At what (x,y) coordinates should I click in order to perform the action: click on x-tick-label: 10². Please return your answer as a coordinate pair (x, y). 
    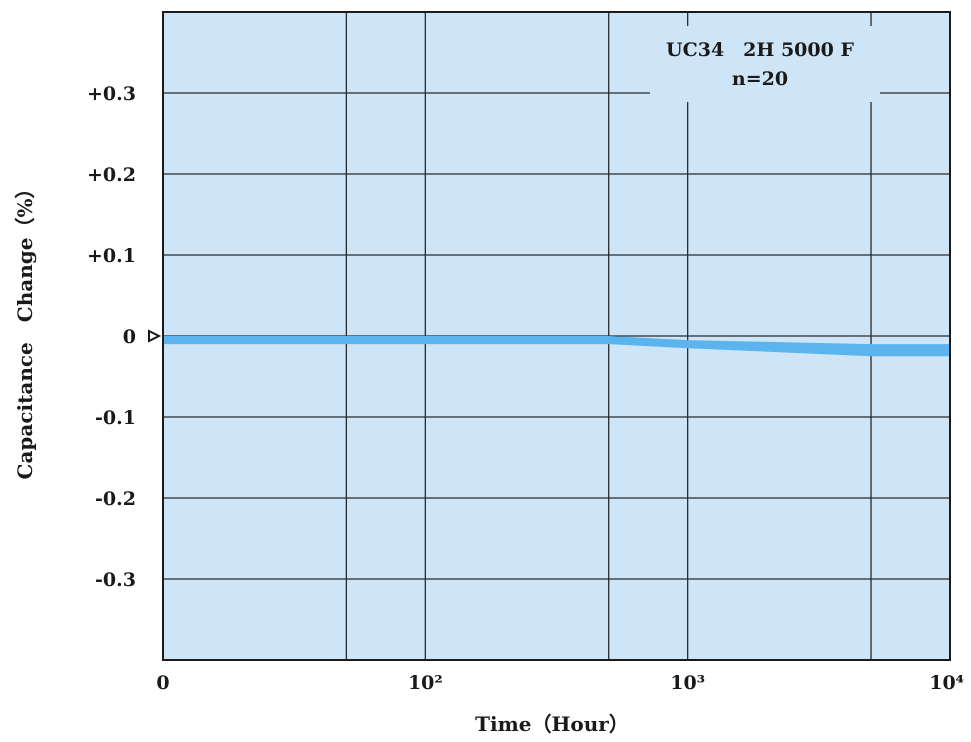
    Looking at the image, I should click on (425, 683).